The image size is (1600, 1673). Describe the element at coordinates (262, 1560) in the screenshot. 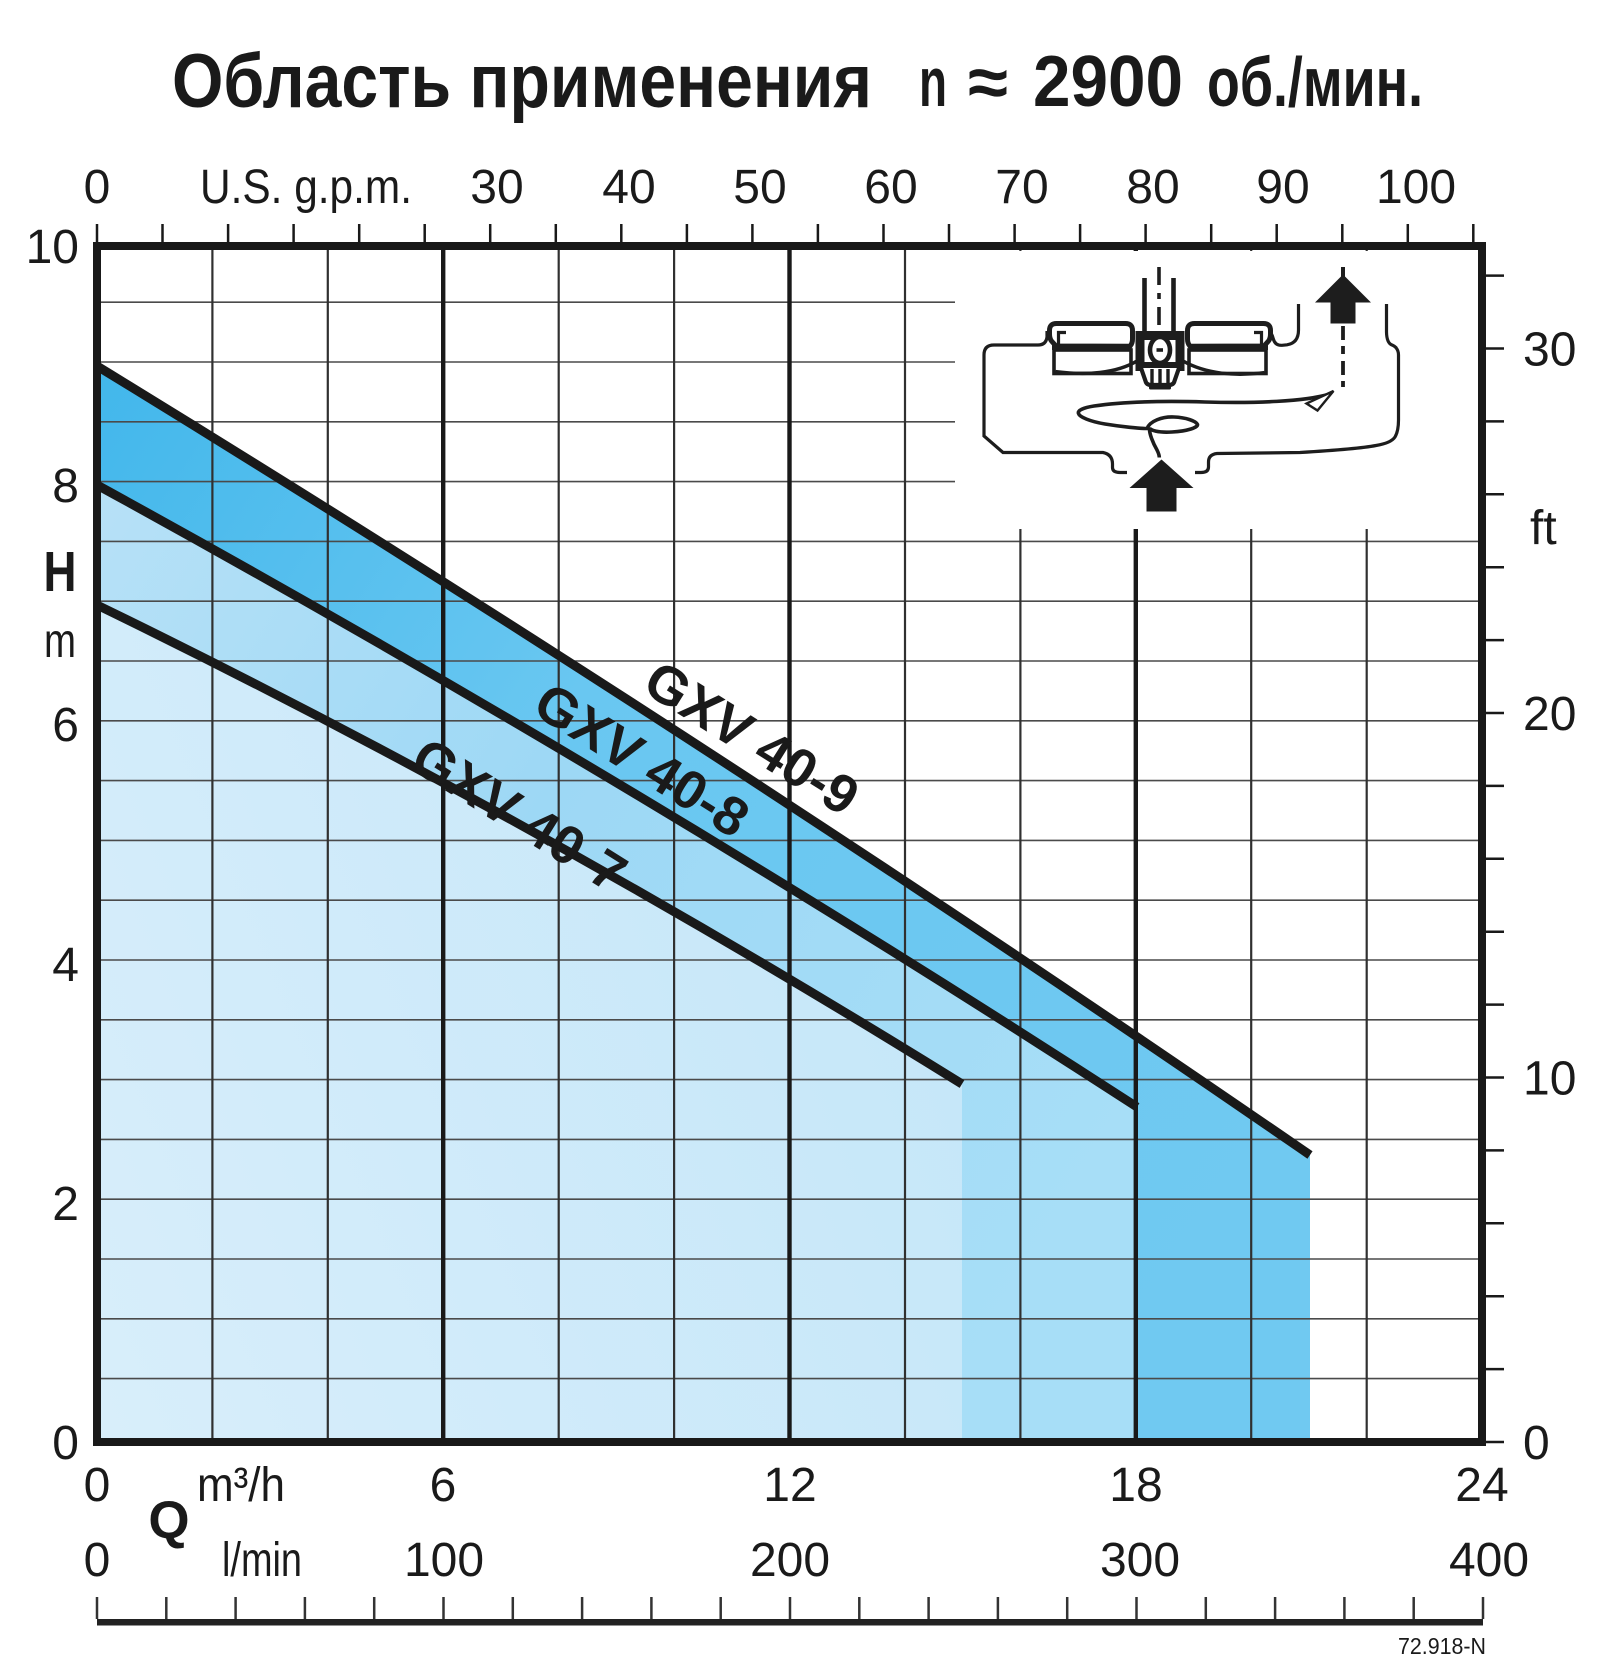

I see `svg-text: l/min` at that location.